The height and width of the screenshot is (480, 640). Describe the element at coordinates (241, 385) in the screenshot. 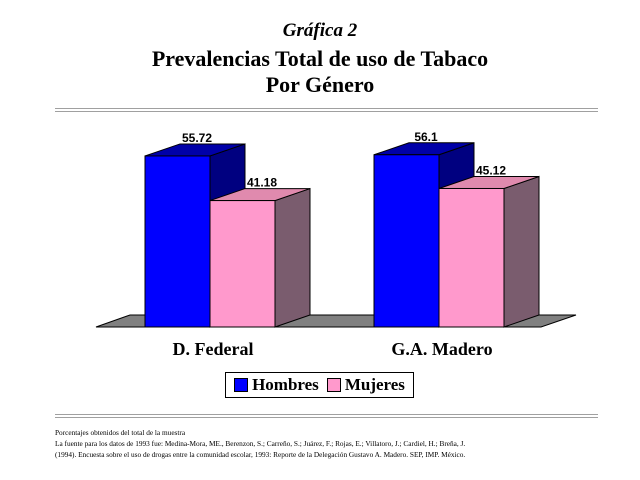

I see `legend-swatch-hombres` at that location.